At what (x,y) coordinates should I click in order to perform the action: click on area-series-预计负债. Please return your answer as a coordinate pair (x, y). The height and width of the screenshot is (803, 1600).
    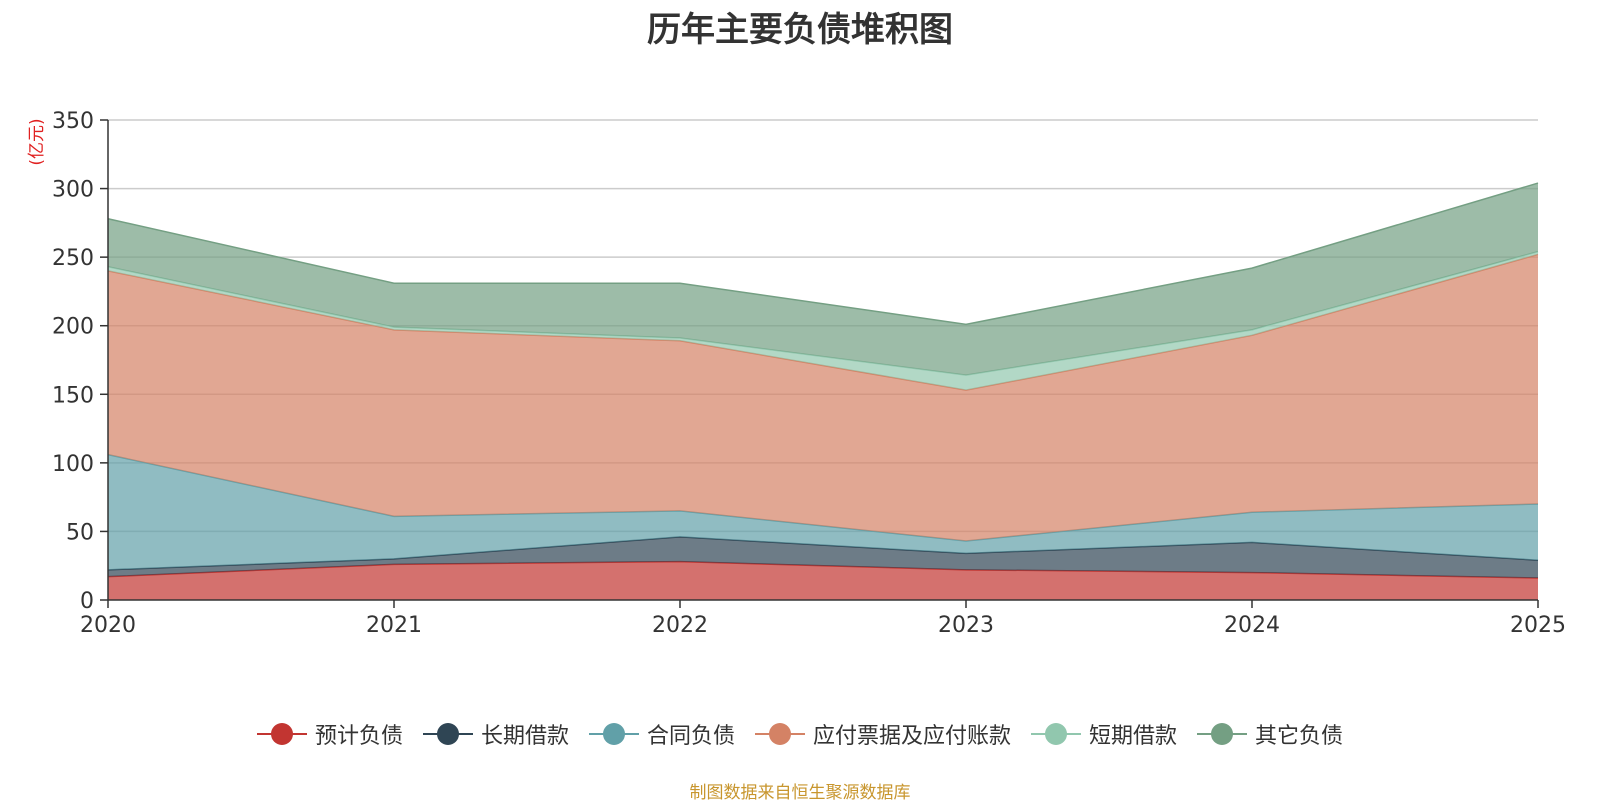
    Looking at the image, I should click on (823, 580).